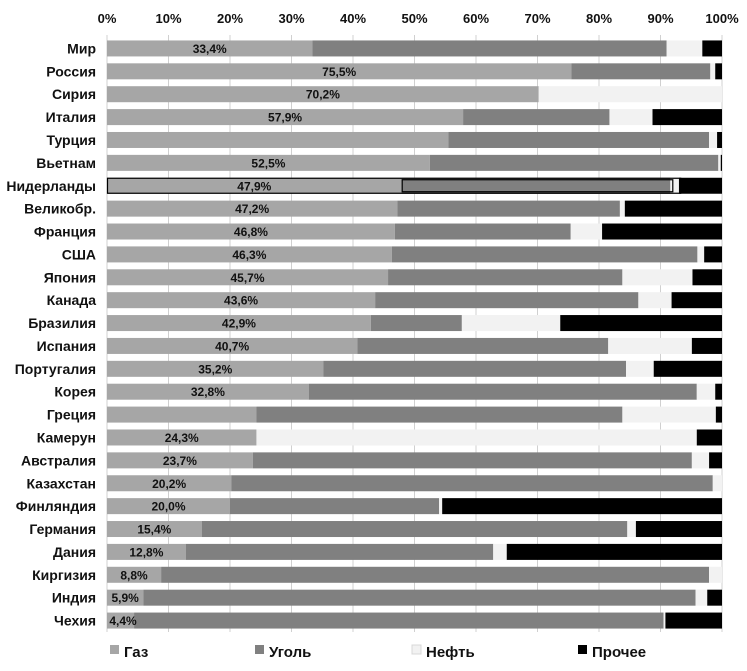  I want to click on category-label: Франция, so click(65, 232).